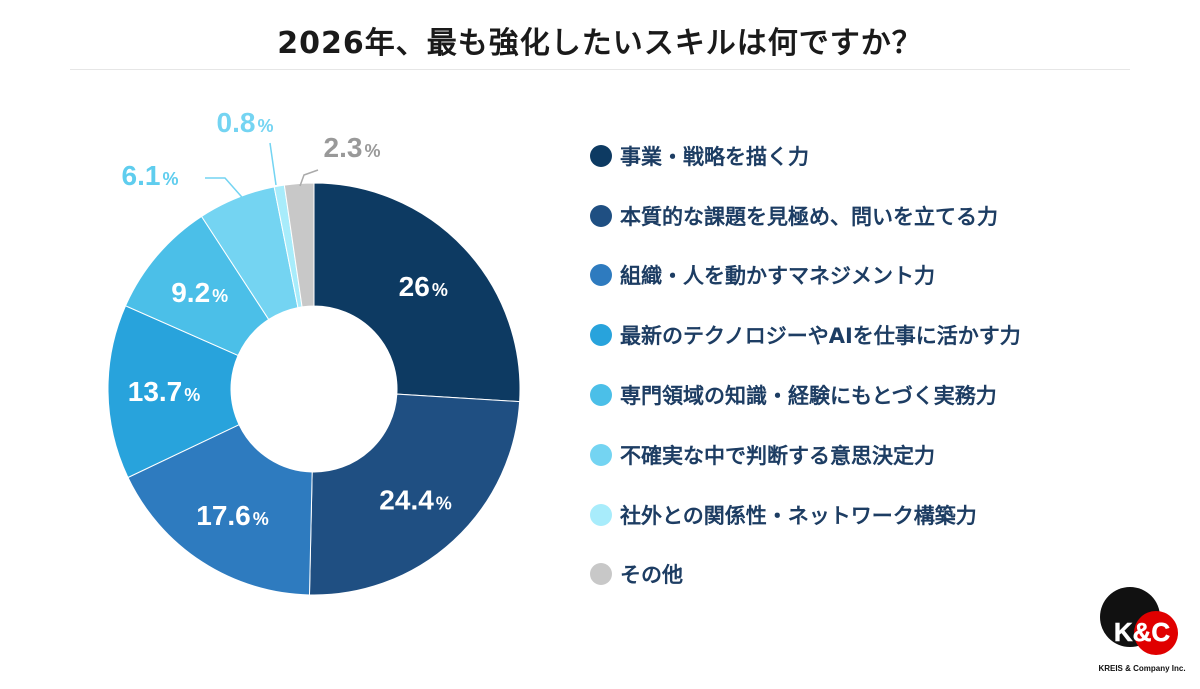 This screenshot has width=1200, height=689. I want to click on legend-label: その他, so click(651, 575).